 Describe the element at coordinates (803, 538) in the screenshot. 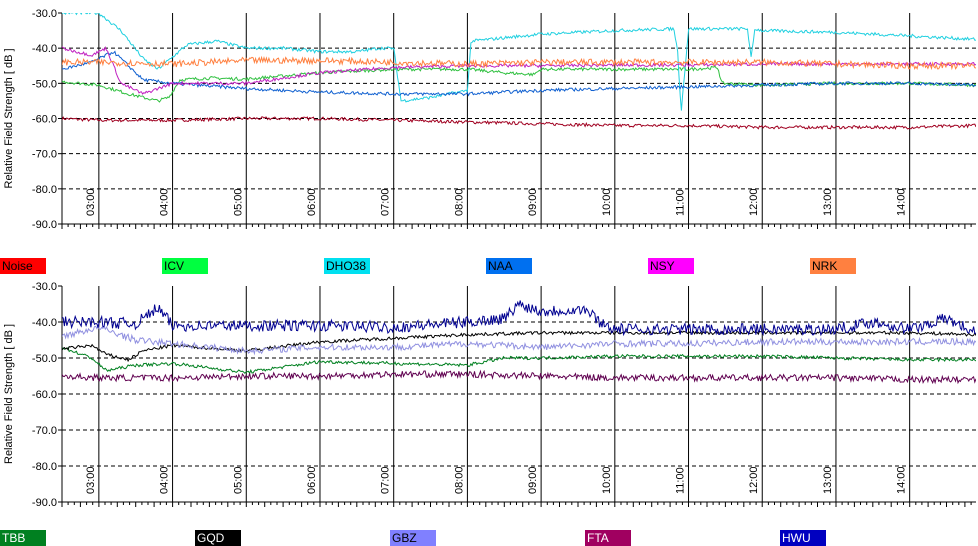

I see `legend-item-hwu: HWU` at that location.